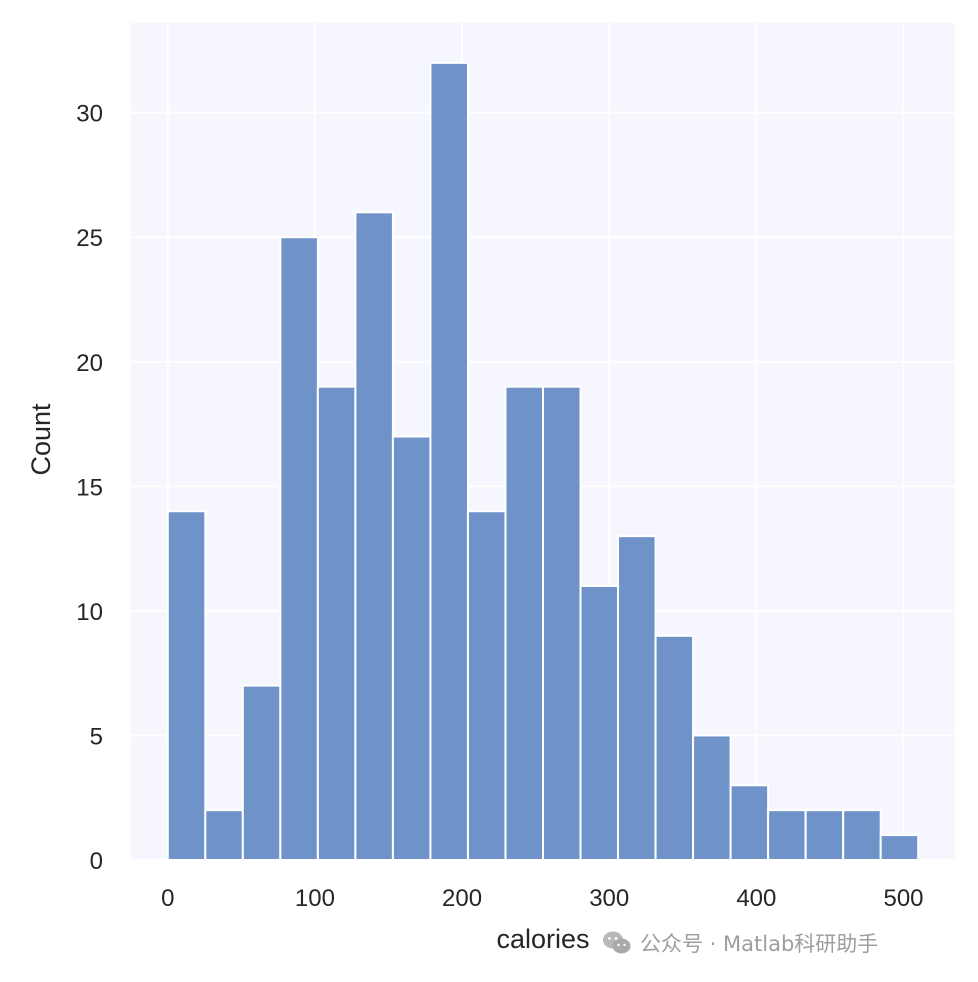 This screenshot has height=982, width=978. I want to click on y-tick-label: 25, so click(89, 238).